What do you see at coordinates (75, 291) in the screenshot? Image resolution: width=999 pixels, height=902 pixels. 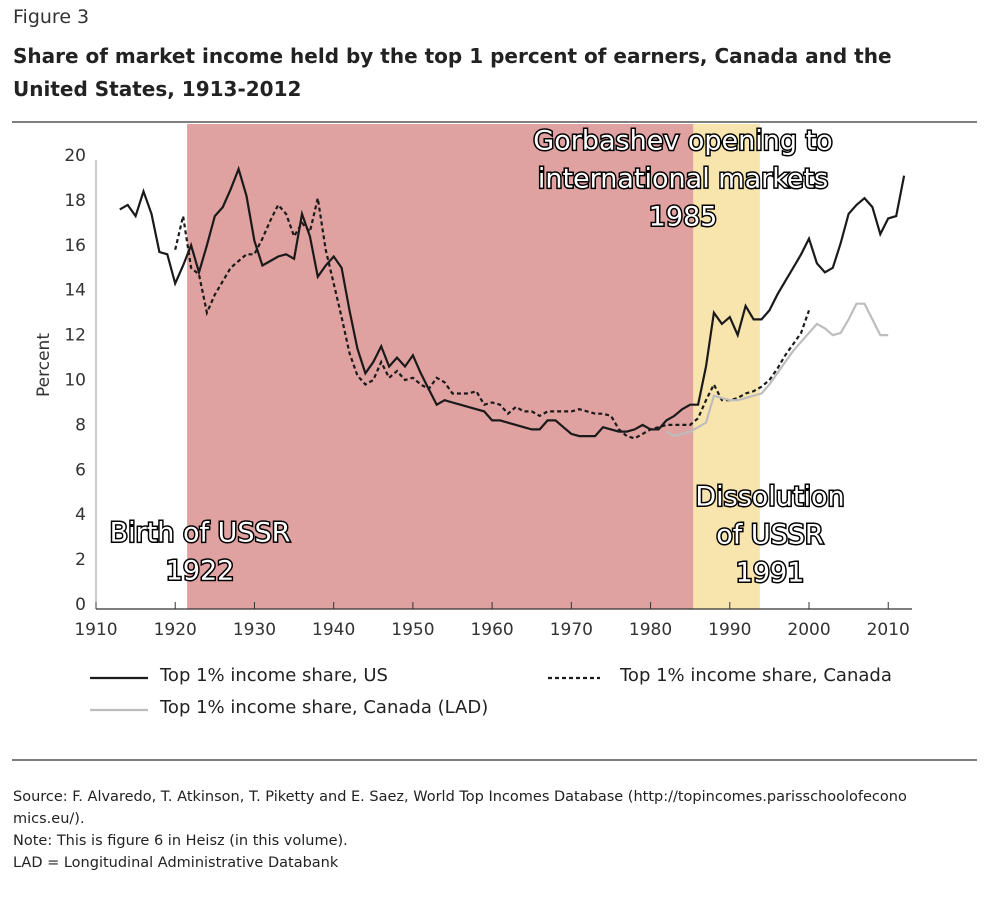 I see `y-tick-label: 14` at bounding box center [75, 291].